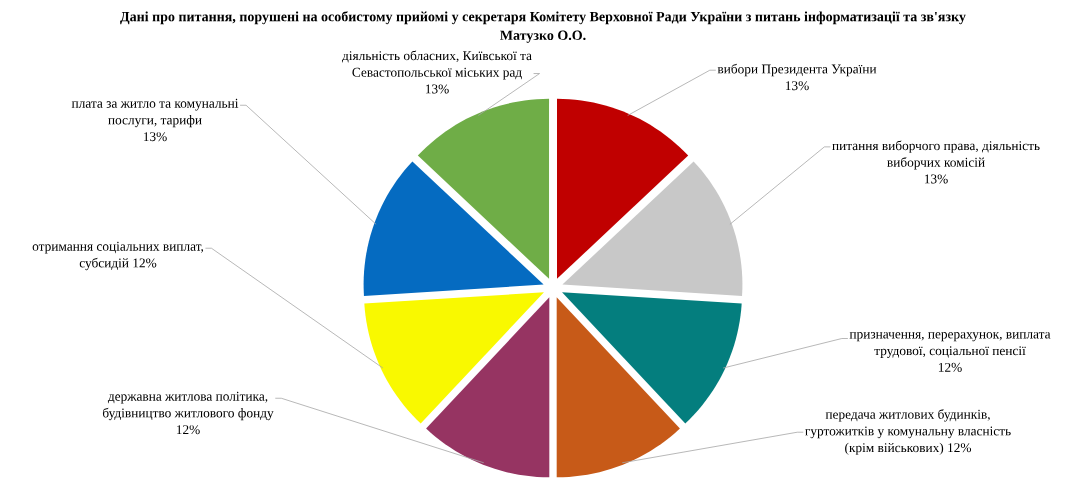 The width and height of the screenshot is (1086, 487). Describe the element at coordinates (155, 113) in the screenshot. I see `slice-label: плата за житло та комунальні послуги, тарифи` at that location.